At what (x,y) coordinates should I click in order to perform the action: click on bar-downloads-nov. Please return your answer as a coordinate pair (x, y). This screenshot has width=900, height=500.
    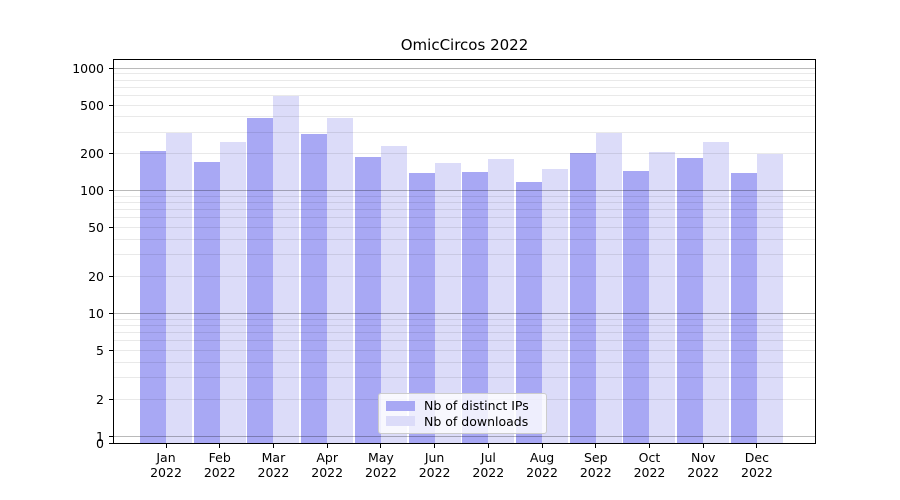
    Looking at the image, I should click on (716, 292).